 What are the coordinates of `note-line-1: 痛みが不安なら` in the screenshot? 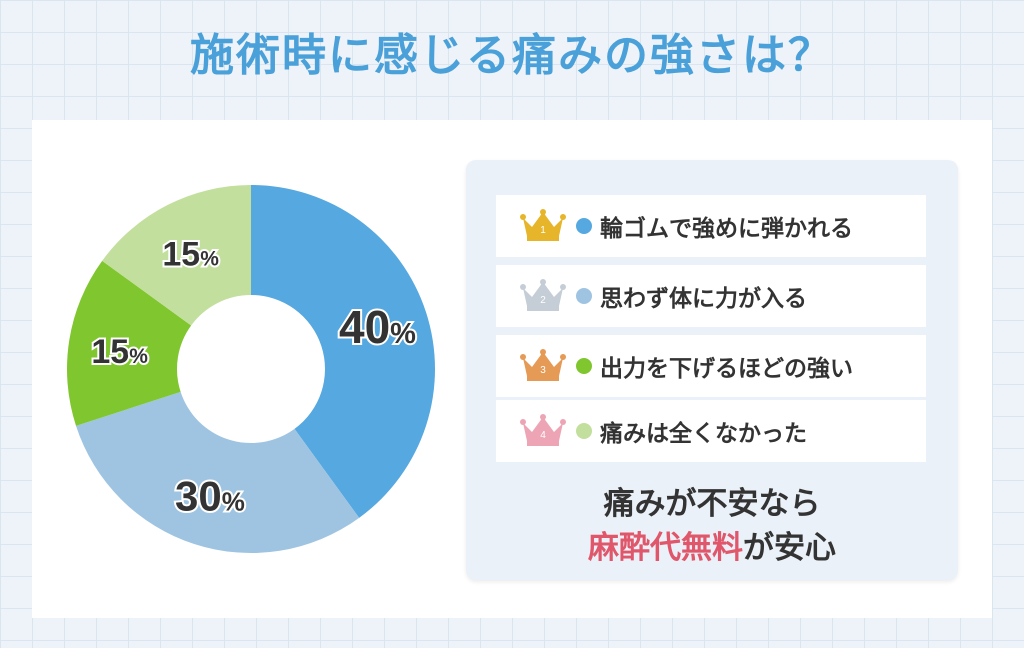 It's located at (712, 504).